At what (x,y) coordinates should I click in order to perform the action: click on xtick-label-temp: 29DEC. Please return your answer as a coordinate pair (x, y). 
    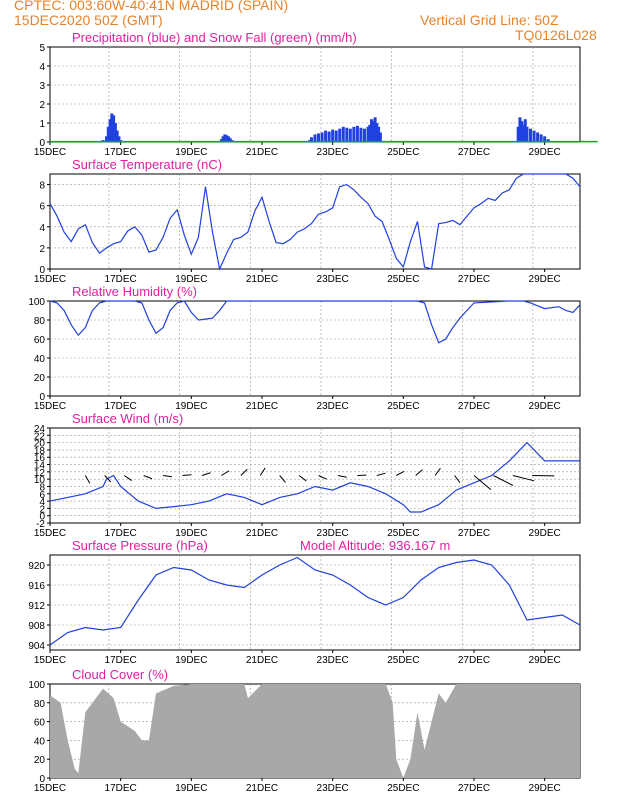
    Looking at the image, I should click on (545, 279).